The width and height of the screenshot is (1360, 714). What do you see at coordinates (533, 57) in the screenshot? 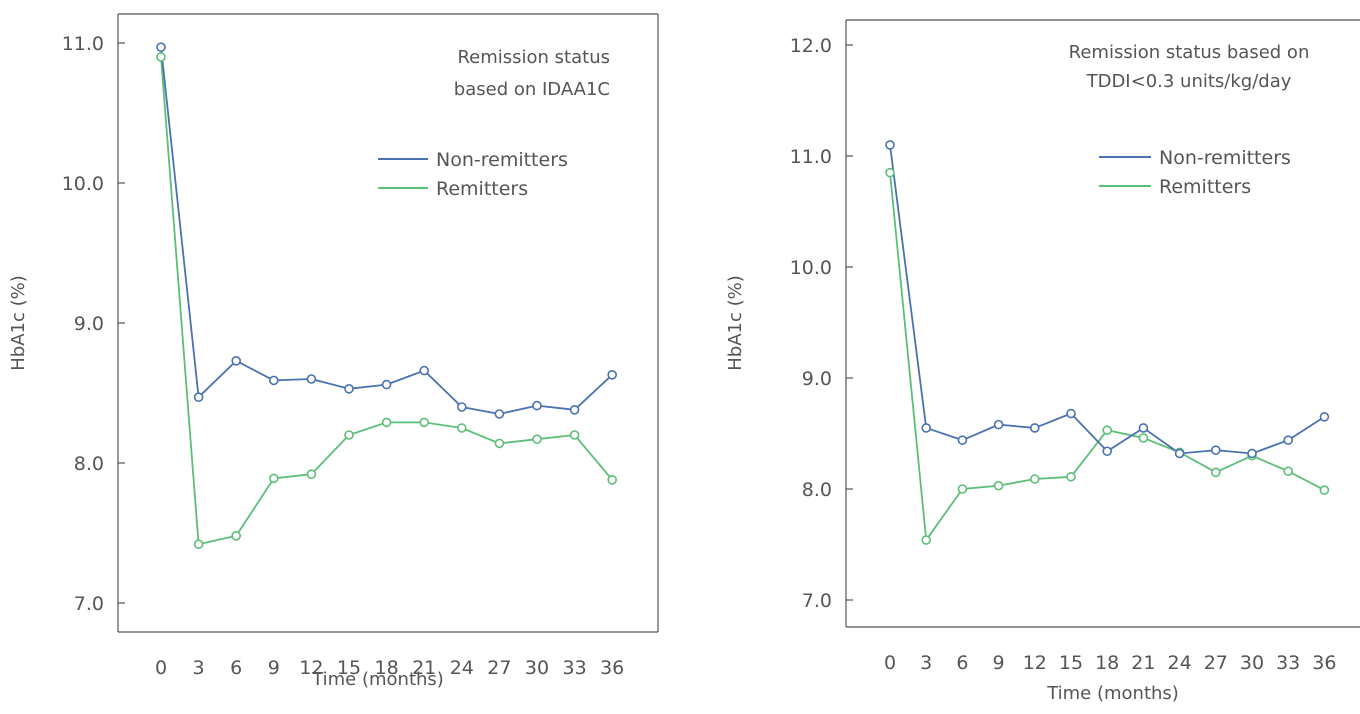
I see `annotation-line: Remission status` at bounding box center [533, 57].